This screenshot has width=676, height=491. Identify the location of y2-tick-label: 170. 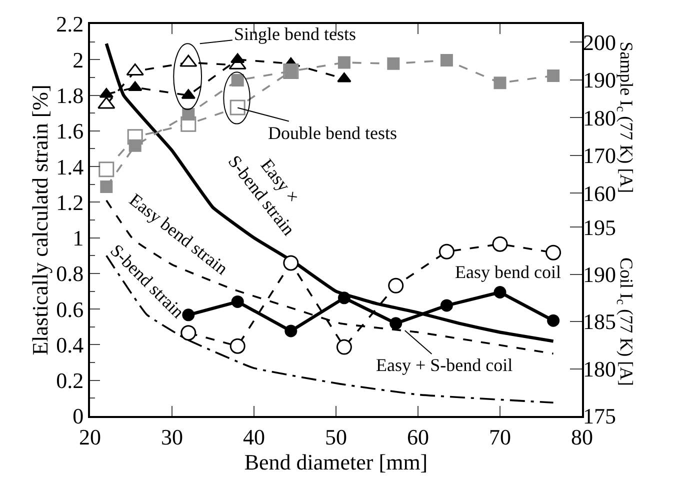
(599, 155).